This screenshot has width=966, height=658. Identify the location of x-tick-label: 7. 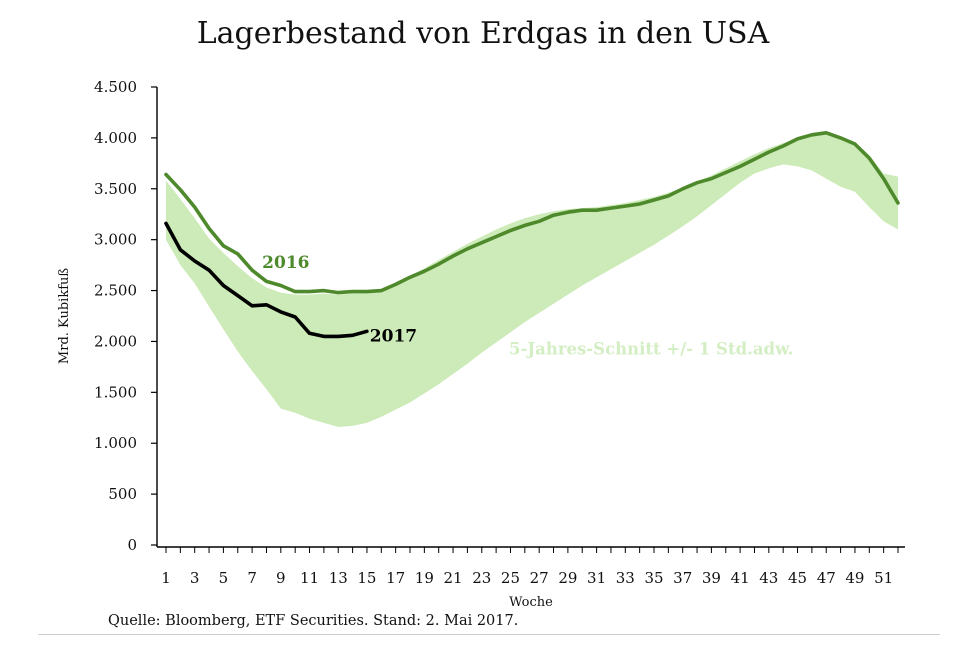
(252, 578).